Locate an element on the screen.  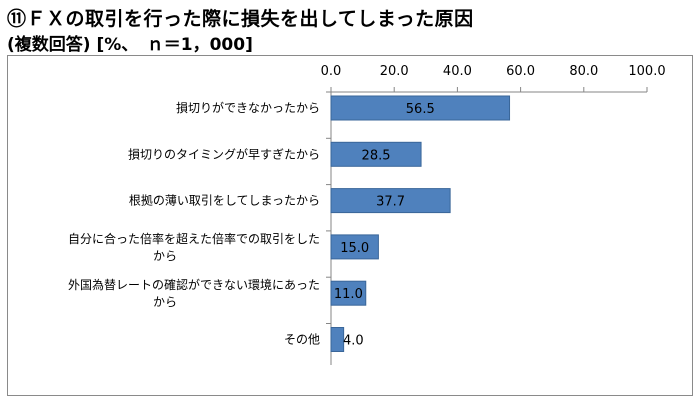
x-tick-label: 20.0 is located at coordinates (394, 71).